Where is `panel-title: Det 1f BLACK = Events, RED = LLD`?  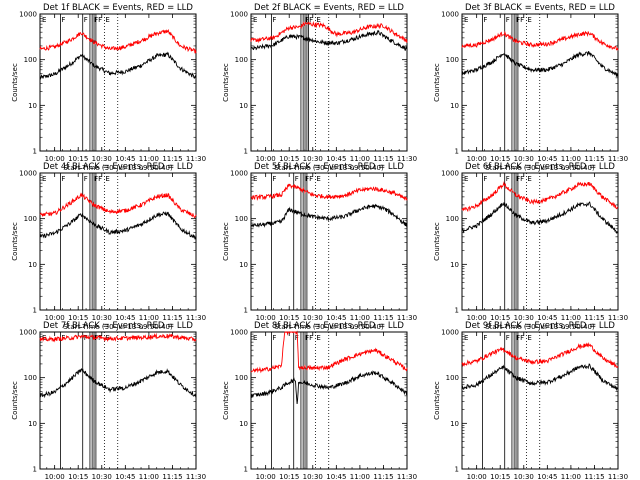
panel-title: Det 1f BLACK = Events, RED = LLD is located at coordinates (118, 8).